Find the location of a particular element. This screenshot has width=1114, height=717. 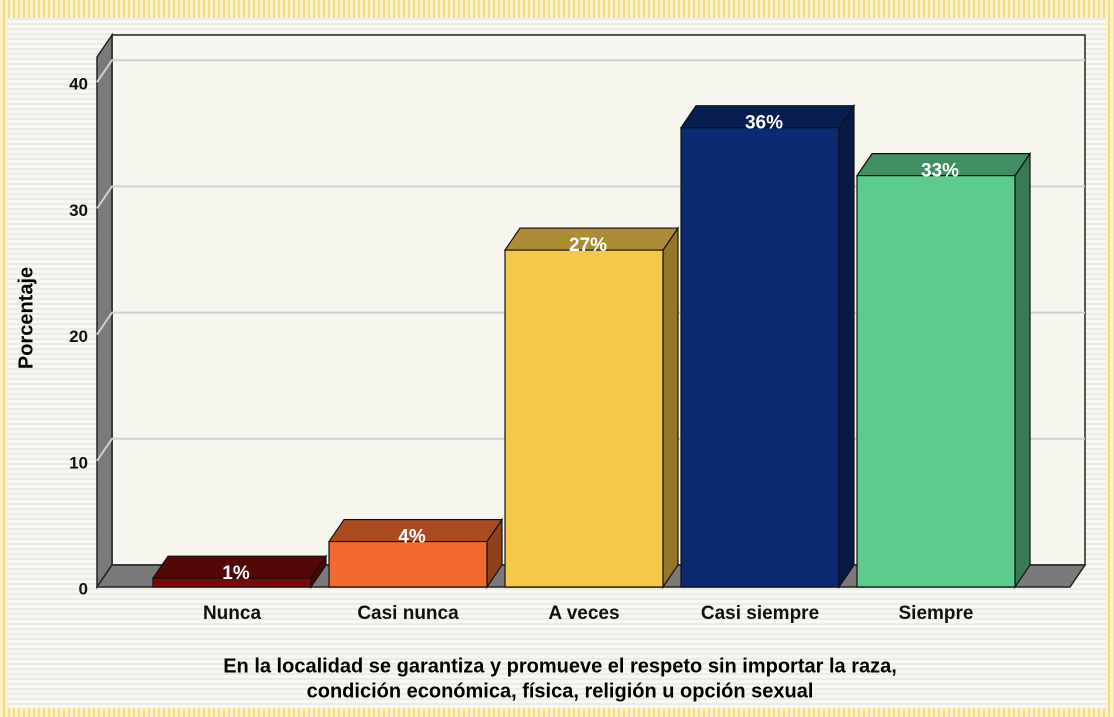

y-tick-label: 0 is located at coordinates (83, 588).